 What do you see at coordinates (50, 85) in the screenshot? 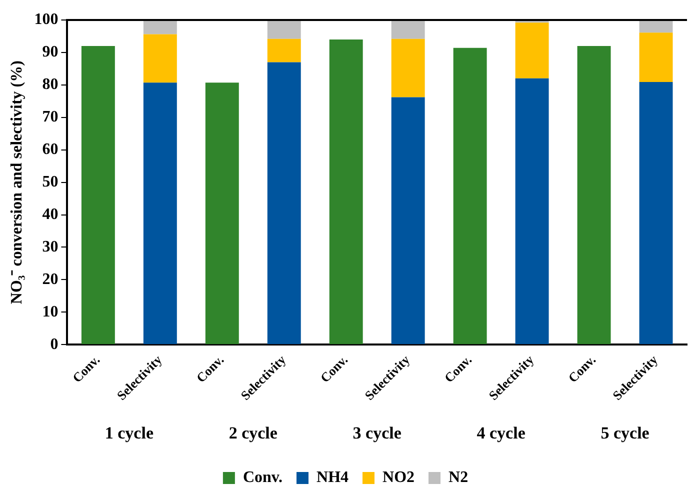
I see `y-tick-label: 80` at bounding box center [50, 85].